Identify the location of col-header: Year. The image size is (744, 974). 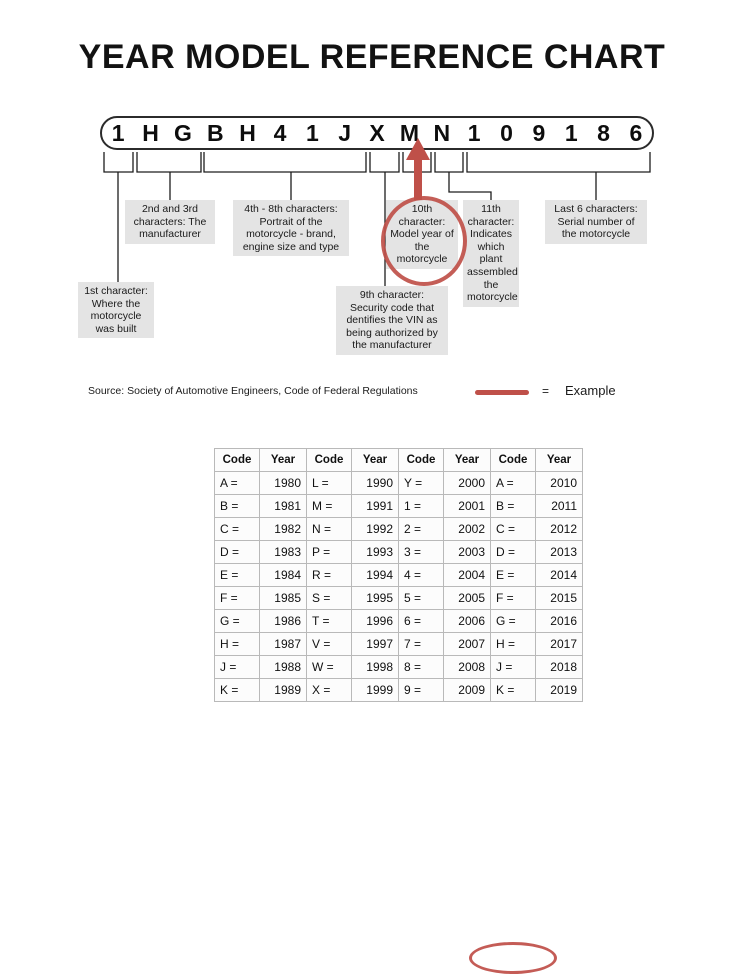
(467, 460).